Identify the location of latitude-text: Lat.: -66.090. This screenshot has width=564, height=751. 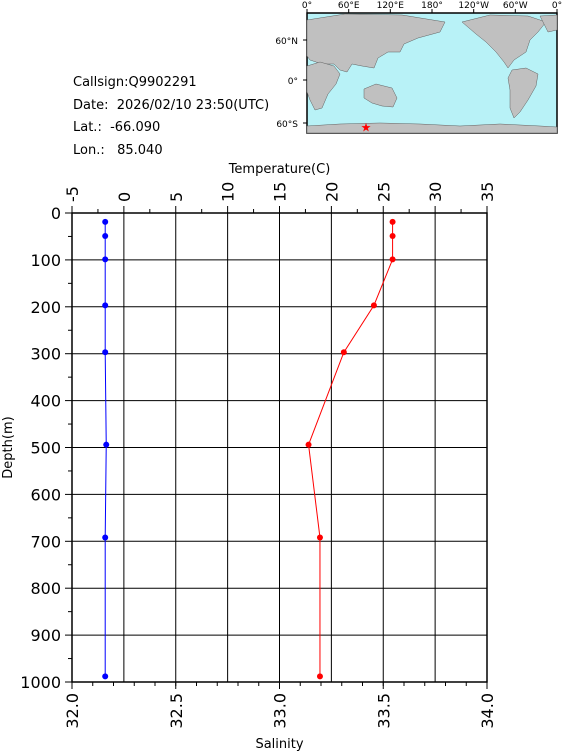
(117, 127).